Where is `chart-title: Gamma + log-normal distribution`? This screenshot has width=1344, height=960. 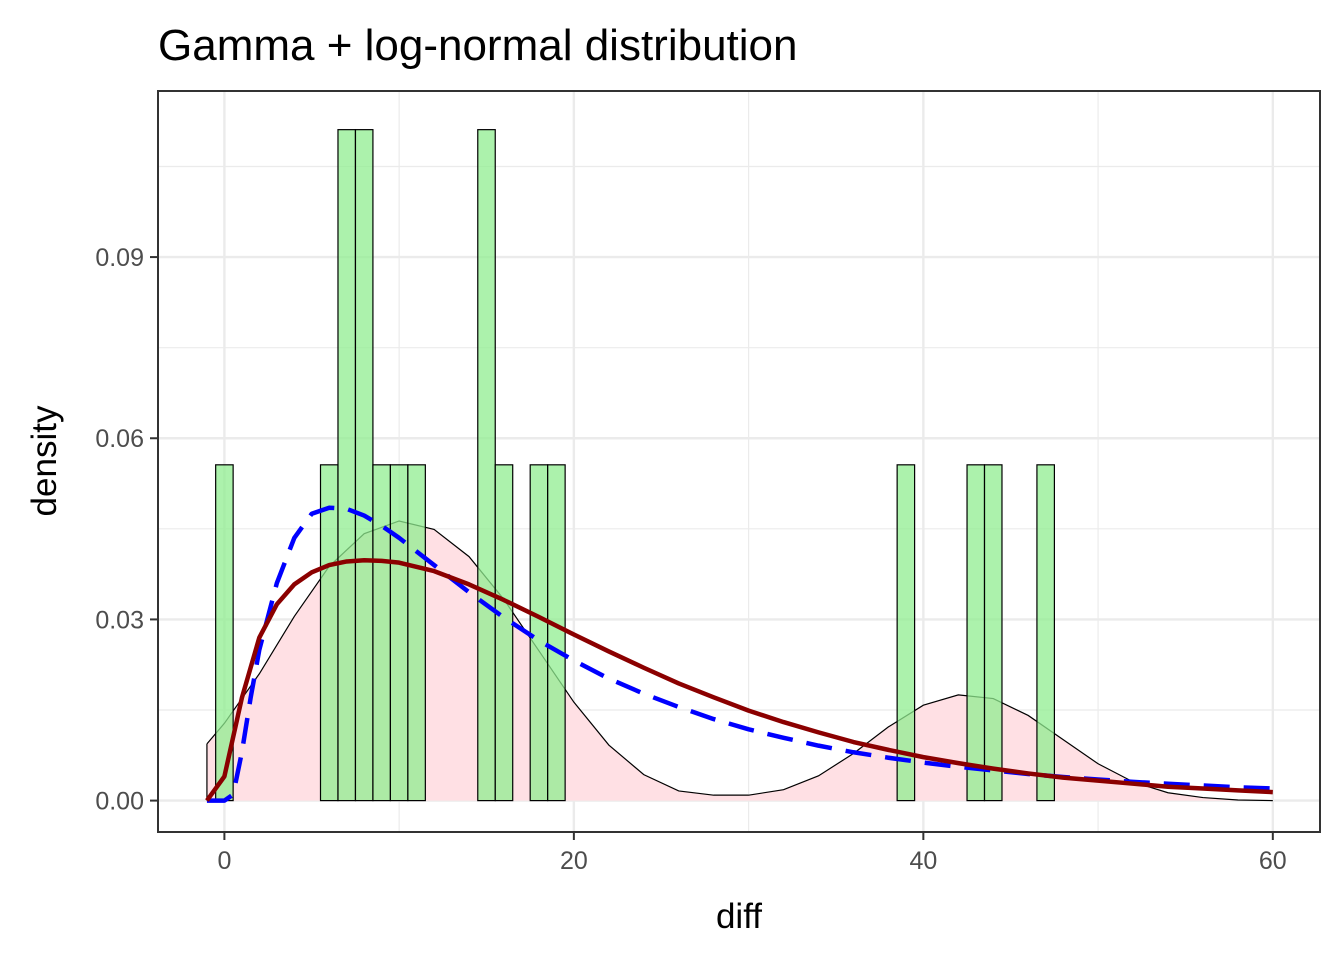
chart-title: Gamma + log-normal distribution is located at coordinates (477, 45).